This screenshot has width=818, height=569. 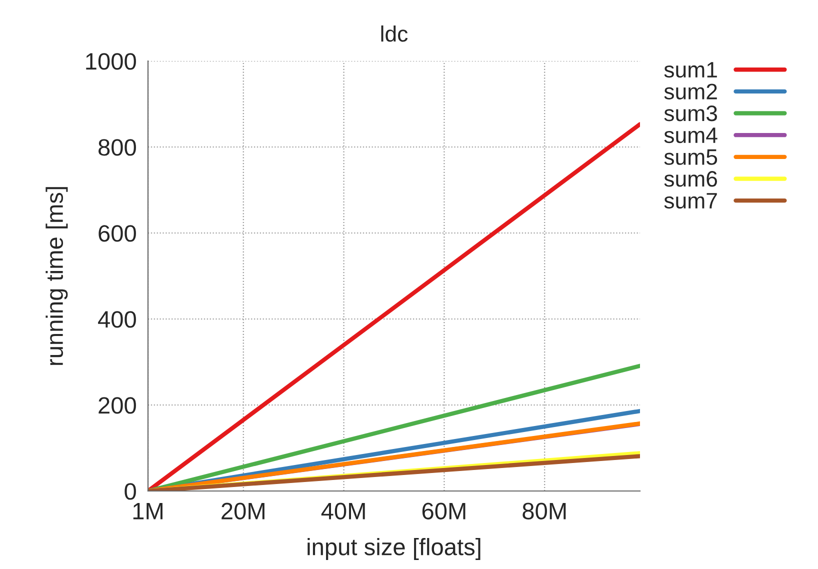 What do you see at coordinates (691, 157) in the screenshot?
I see `legend-label: sum5` at bounding box center [691, 157].